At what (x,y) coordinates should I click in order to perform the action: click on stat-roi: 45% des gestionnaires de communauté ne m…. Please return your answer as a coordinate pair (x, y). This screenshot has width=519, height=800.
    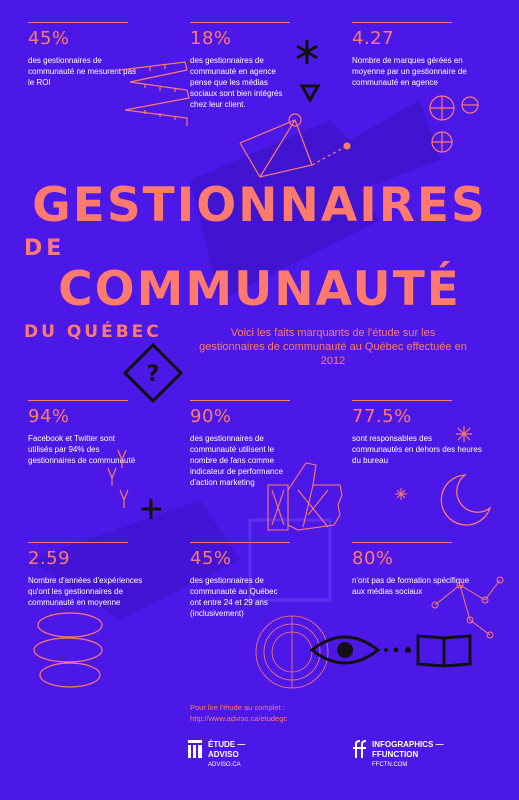
    Looking at the image, I should click on (83, 55).